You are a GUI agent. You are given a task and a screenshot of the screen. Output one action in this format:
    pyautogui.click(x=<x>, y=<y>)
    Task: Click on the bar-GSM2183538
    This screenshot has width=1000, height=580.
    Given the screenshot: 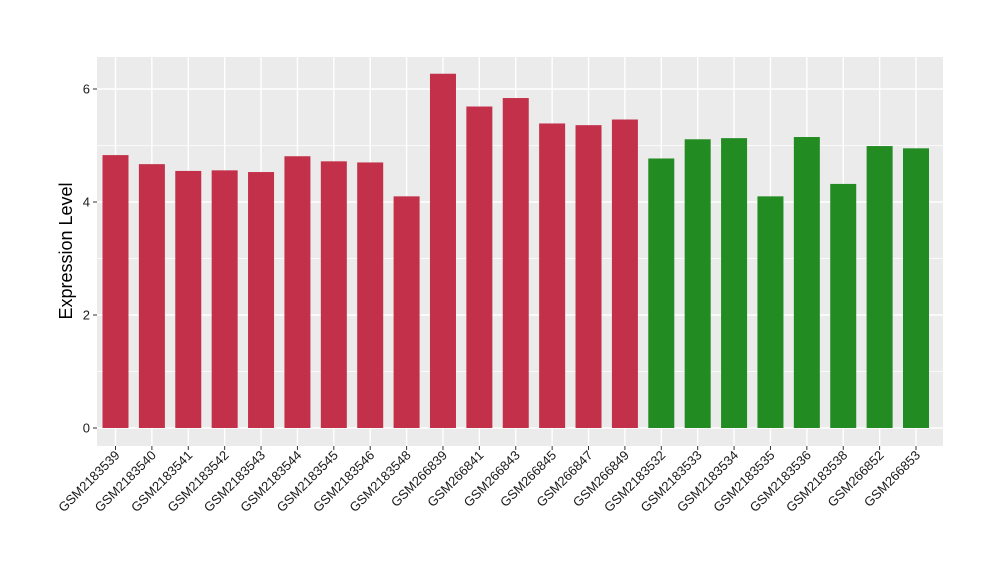 What is the action you would take?
    pyautogui.click(x=843, y=305)
    